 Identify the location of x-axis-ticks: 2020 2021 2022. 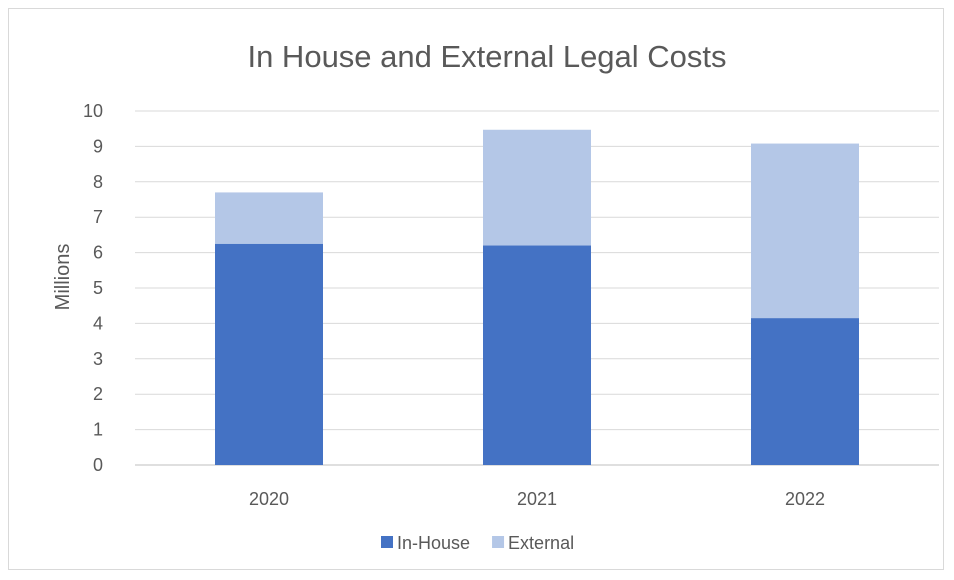
(537, 499).